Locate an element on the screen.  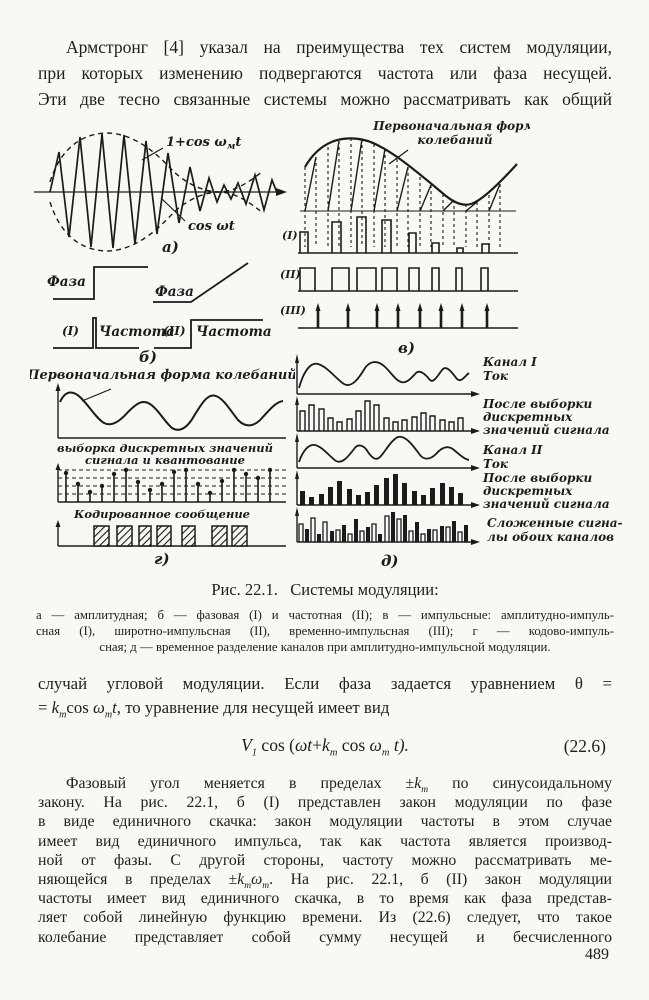
combined-pulses is located at coordinates (383, 527).